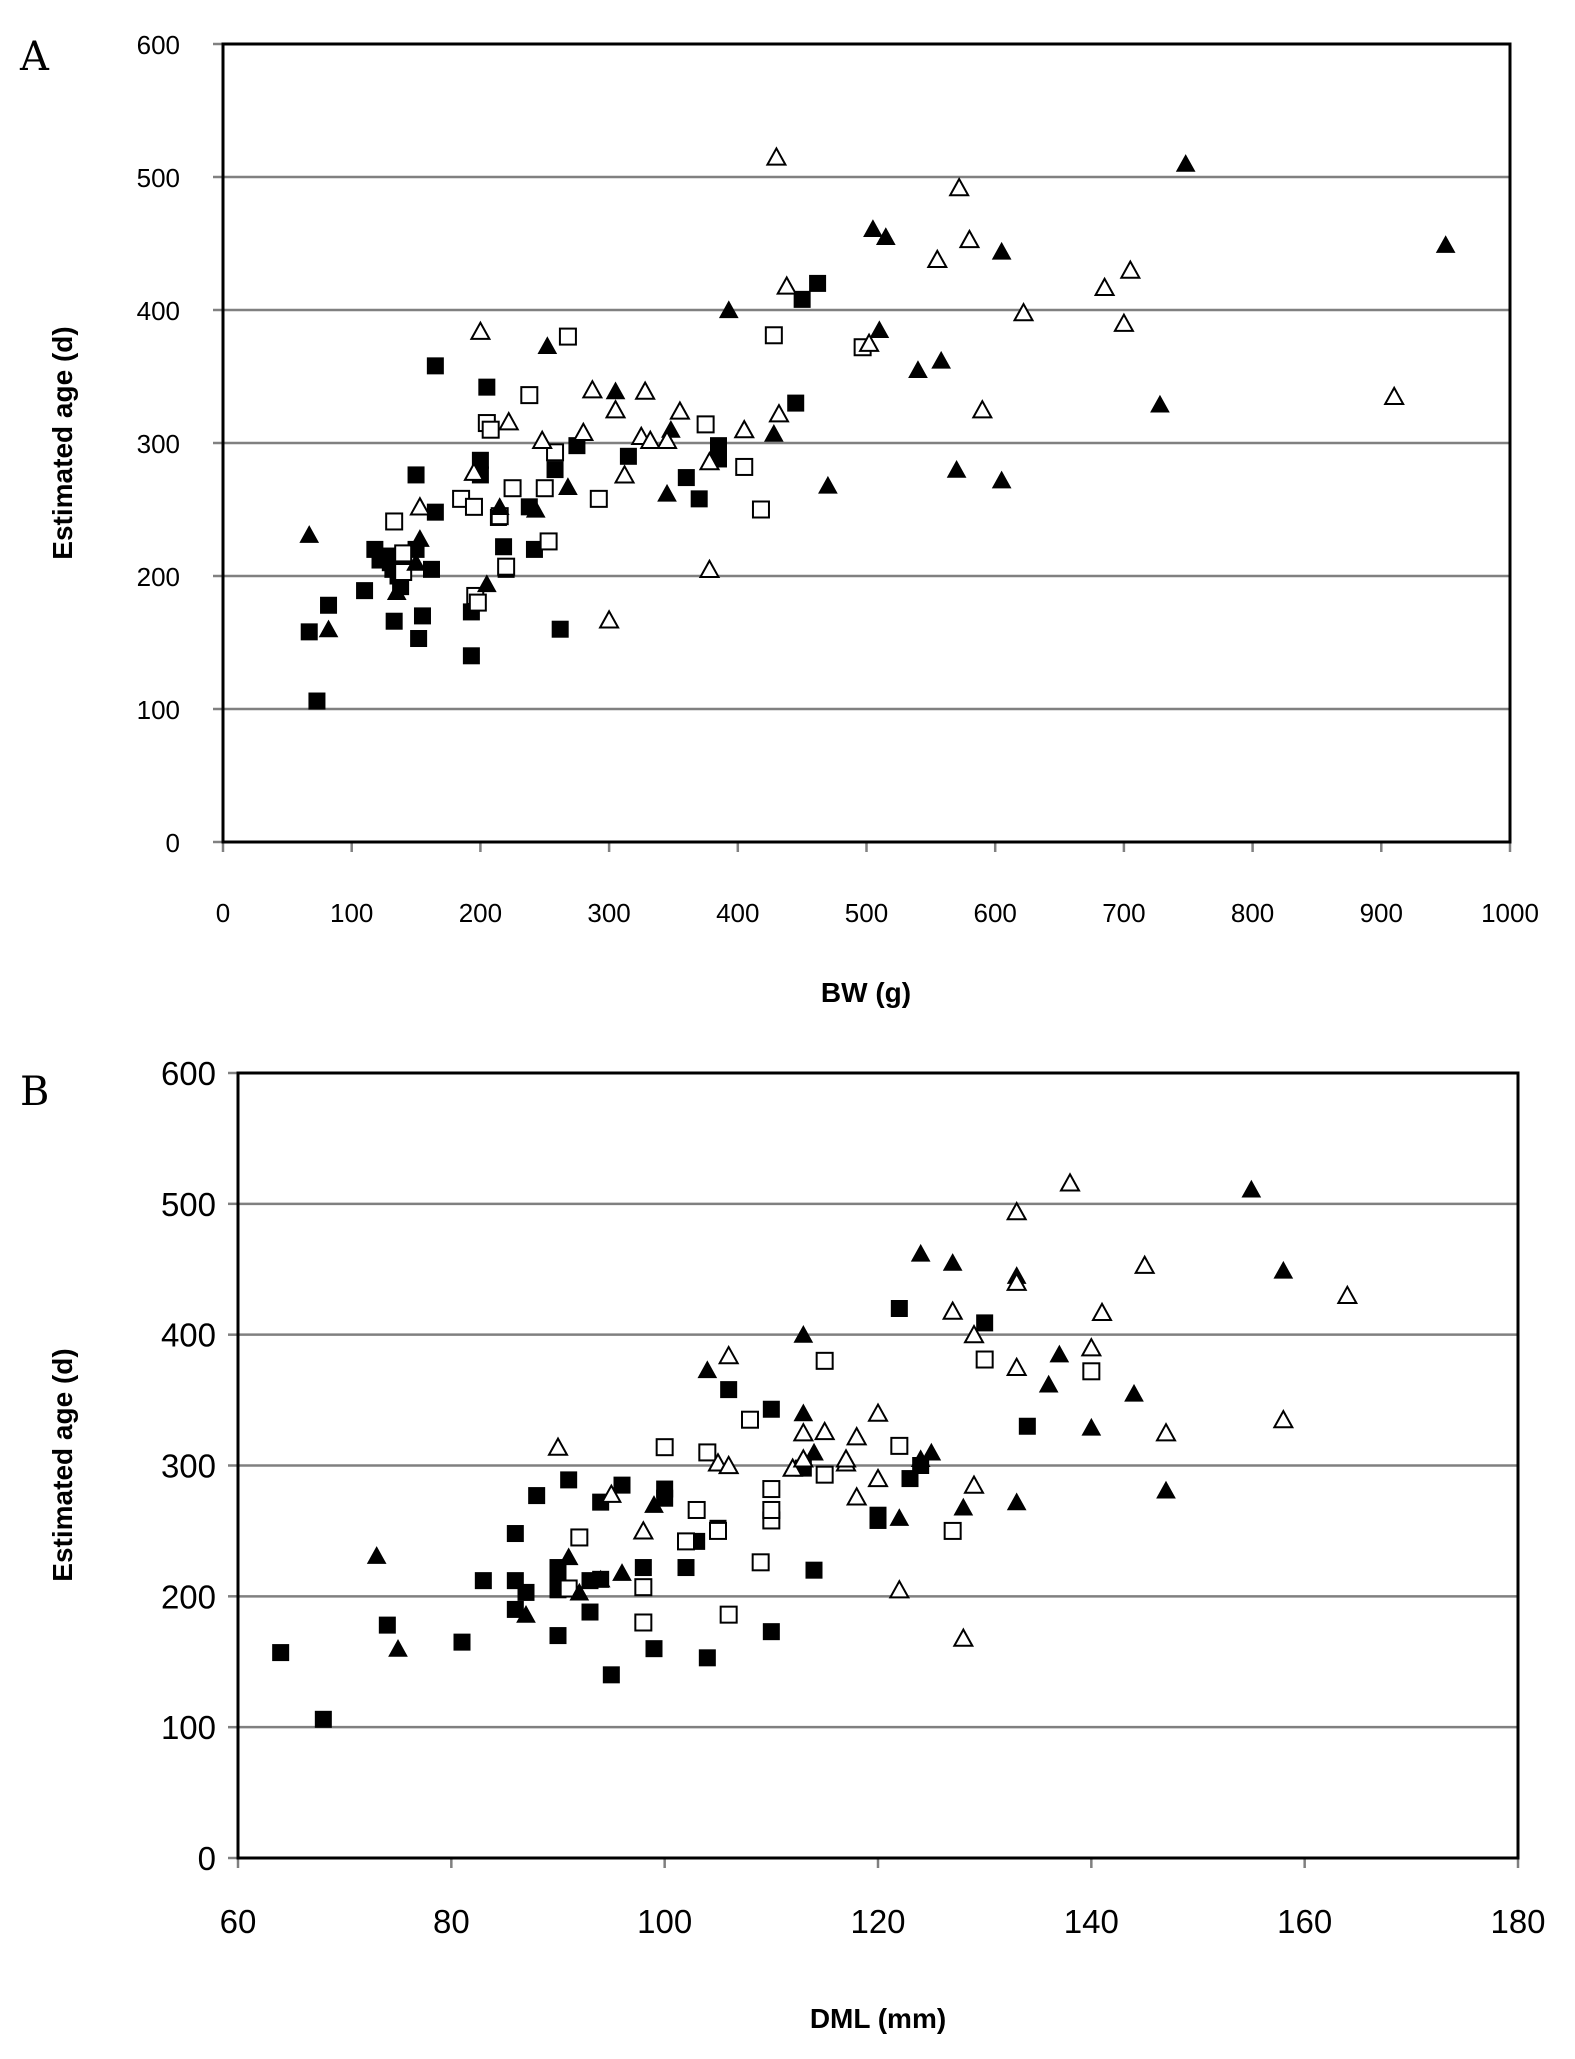 The image size is (1575, 2059). I want to click on panel-a-label: A, so click(34, 57).